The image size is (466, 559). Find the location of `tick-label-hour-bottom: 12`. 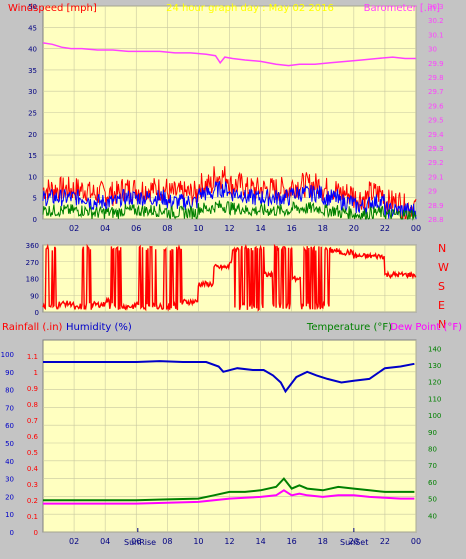

tick-label-hour-bottom: 12 is located at coordinates (229, 541).